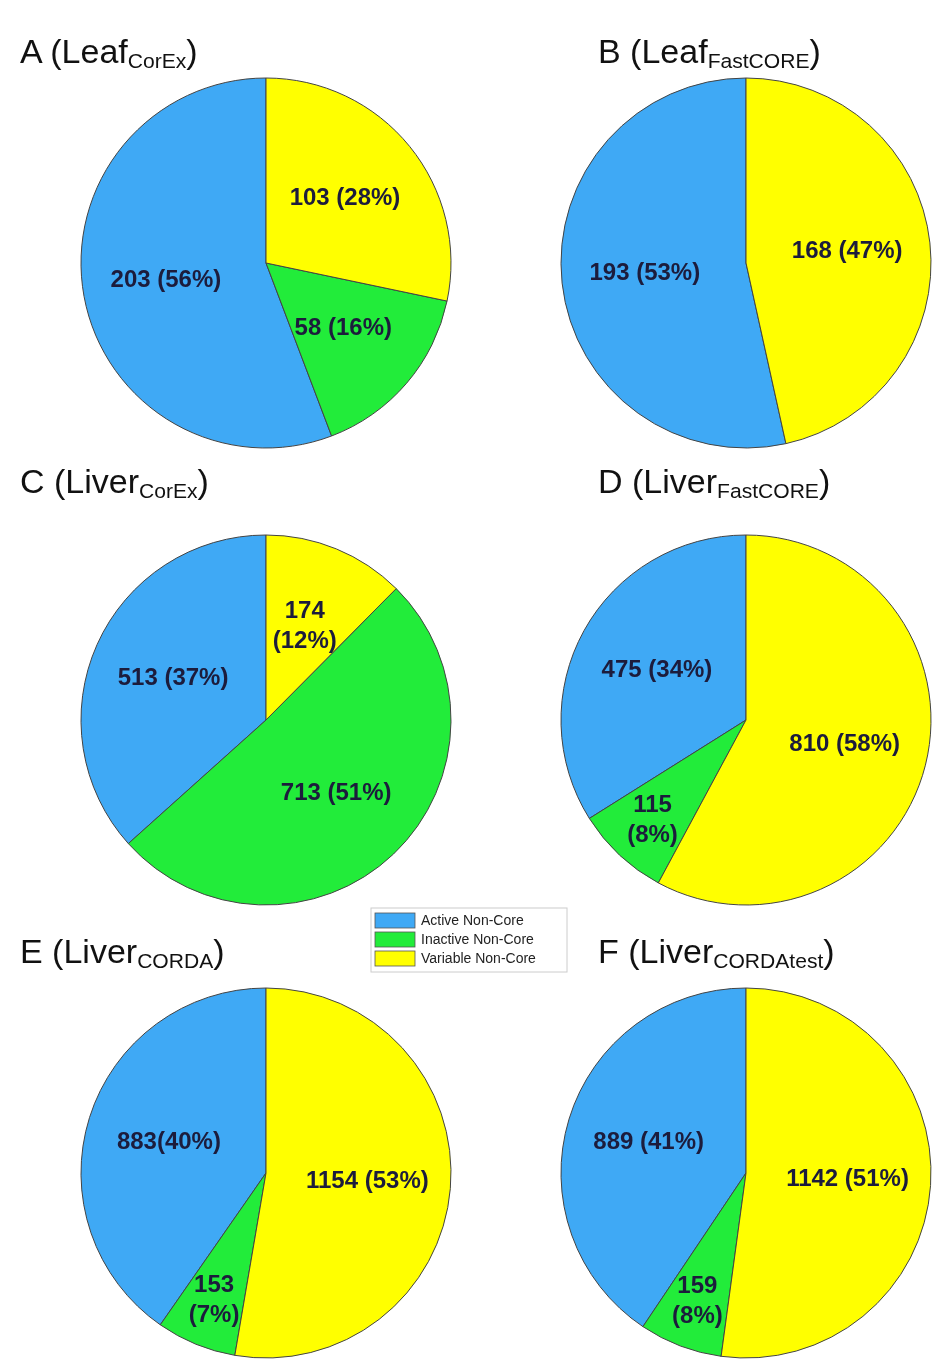 The image size is (947, 1370). I want to click on data-label: 103 (28%), so click(345, 197).